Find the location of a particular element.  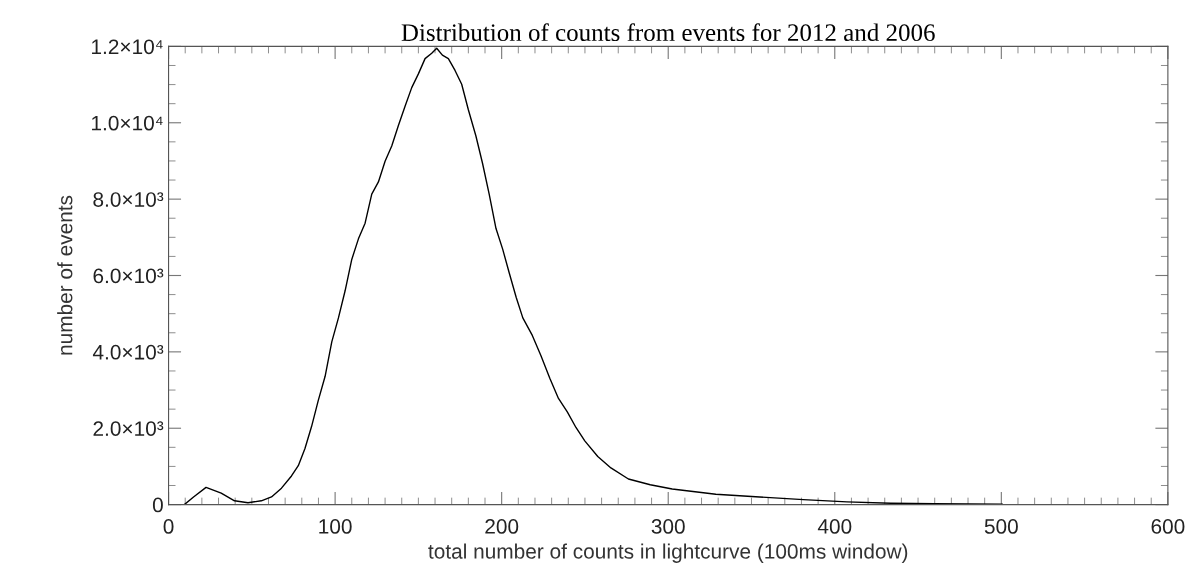

y-axis-title: number of events is located at coordinates (65, 275).